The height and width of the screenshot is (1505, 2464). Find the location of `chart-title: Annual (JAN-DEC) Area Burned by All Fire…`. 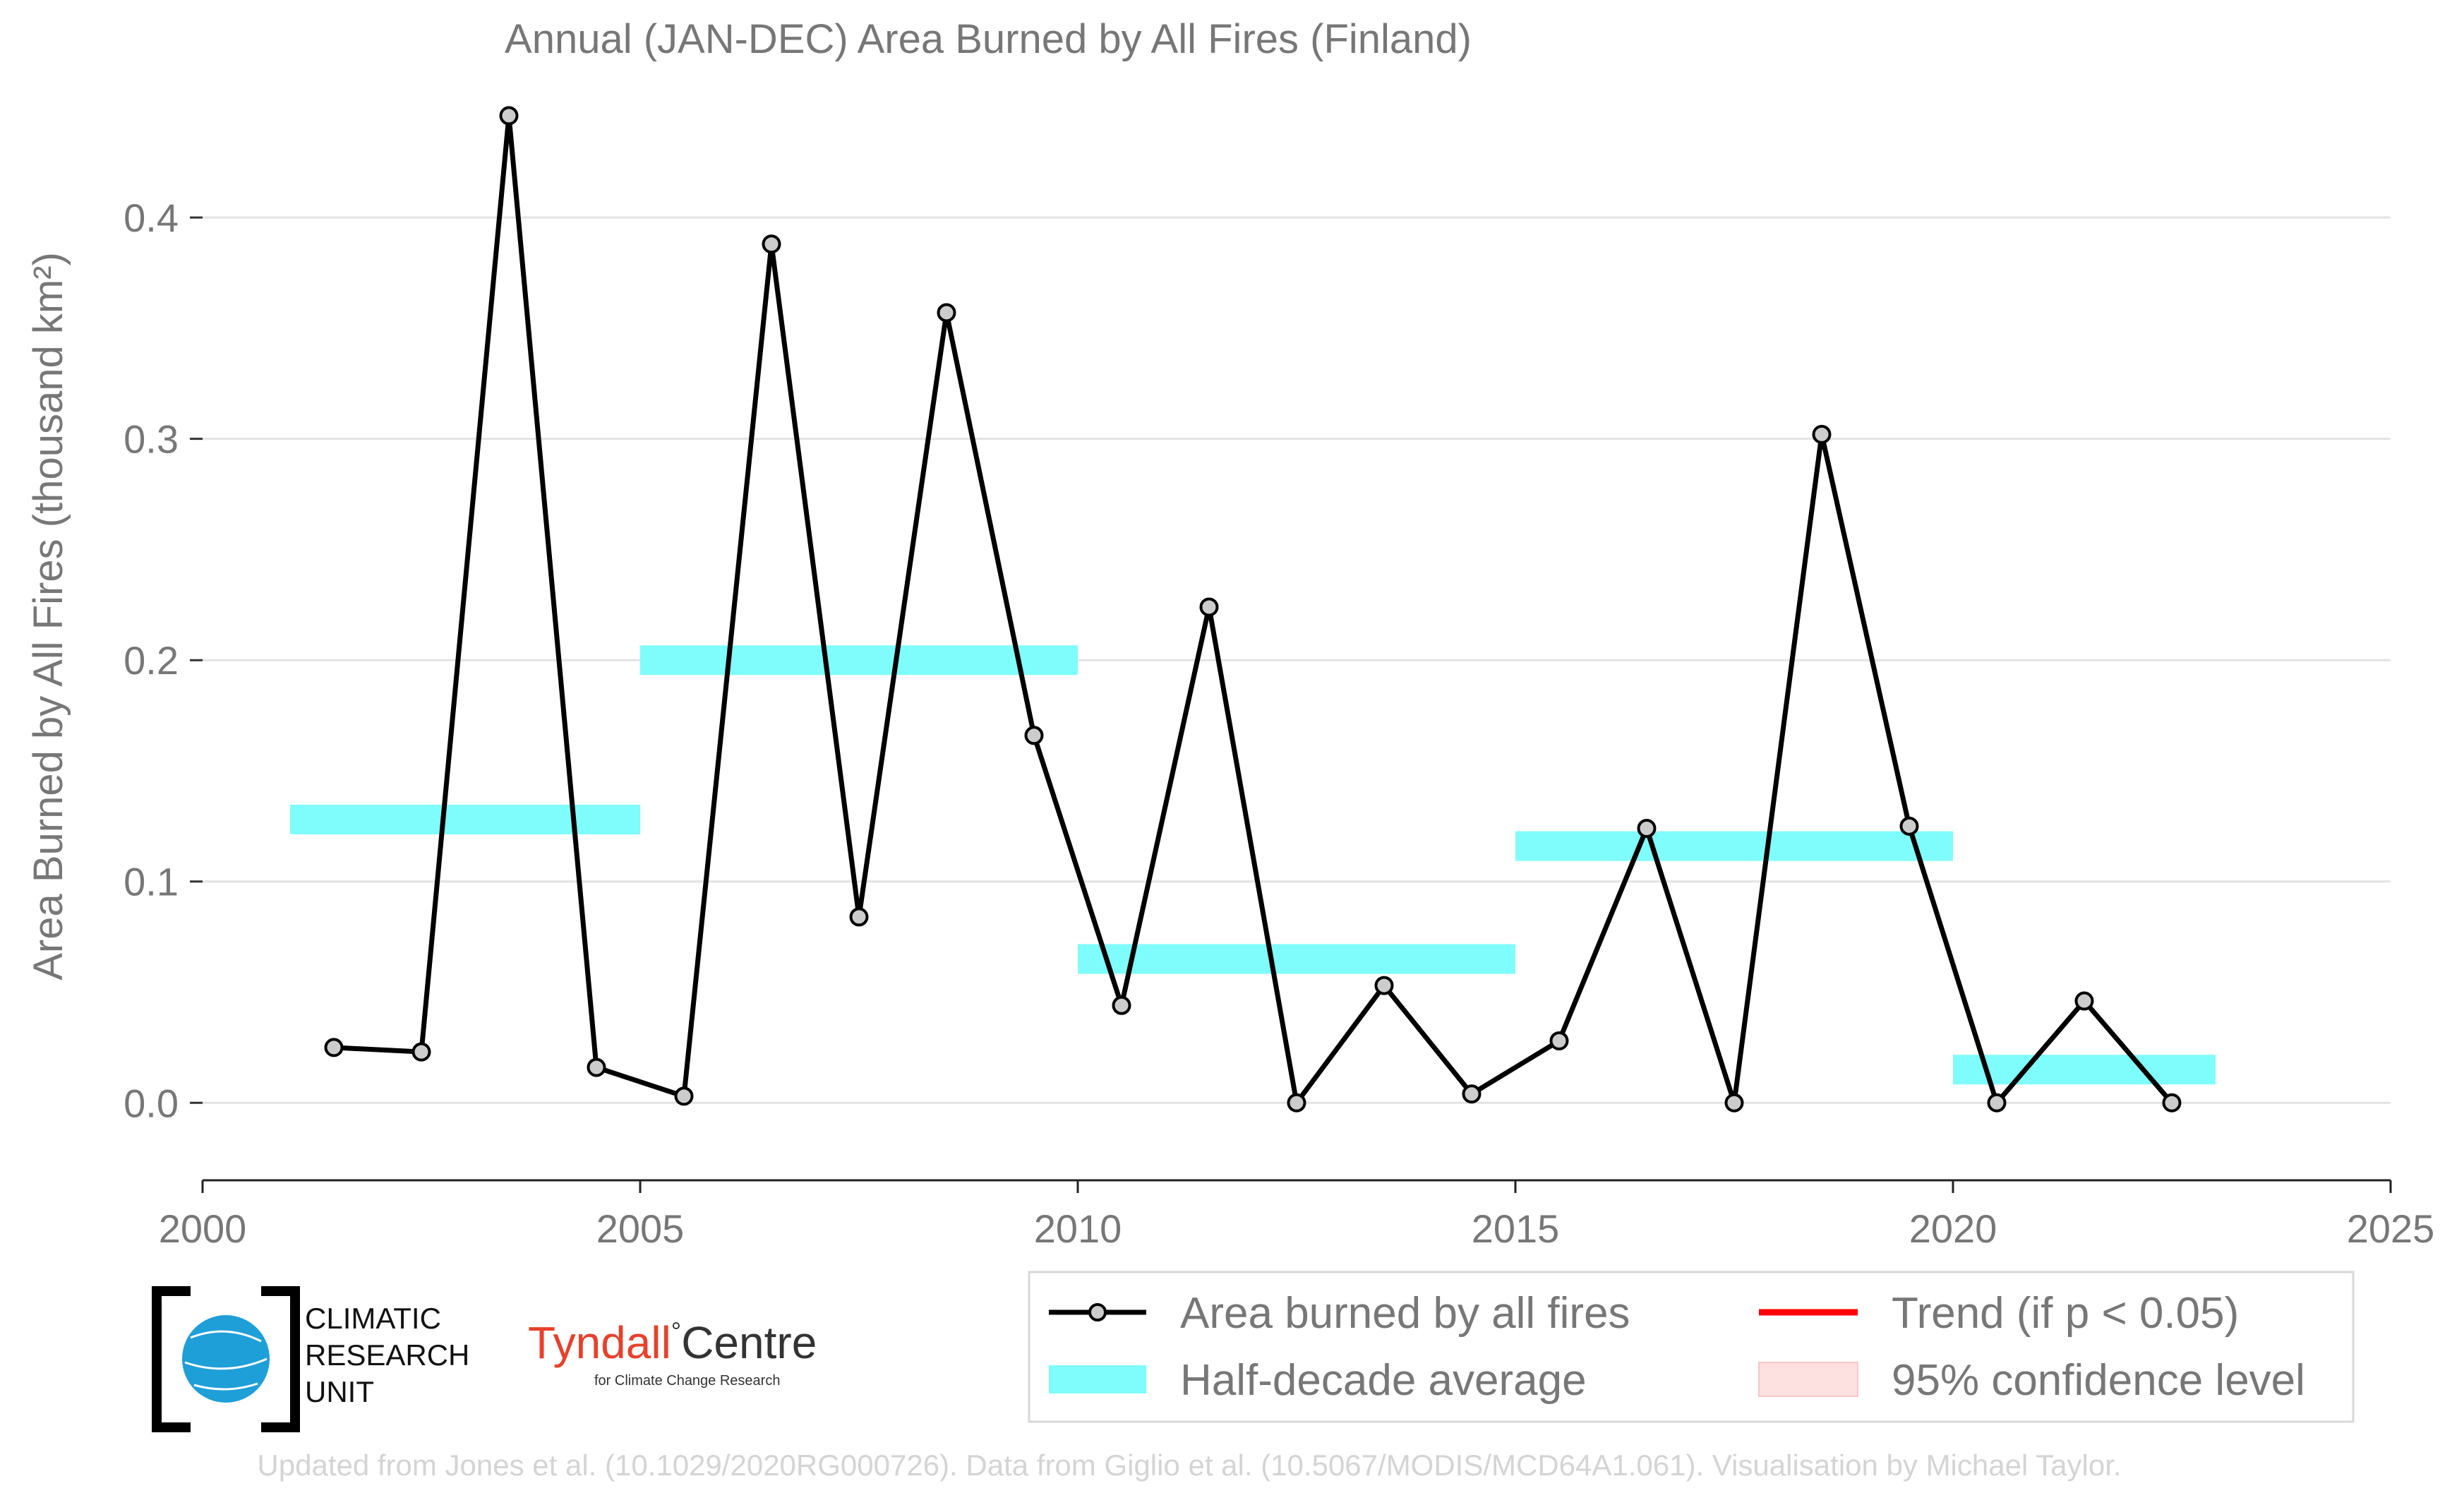

chart-title: Annual (JAN-DEC) Area Burned by All Fire… is located at coordinates (988, 39).